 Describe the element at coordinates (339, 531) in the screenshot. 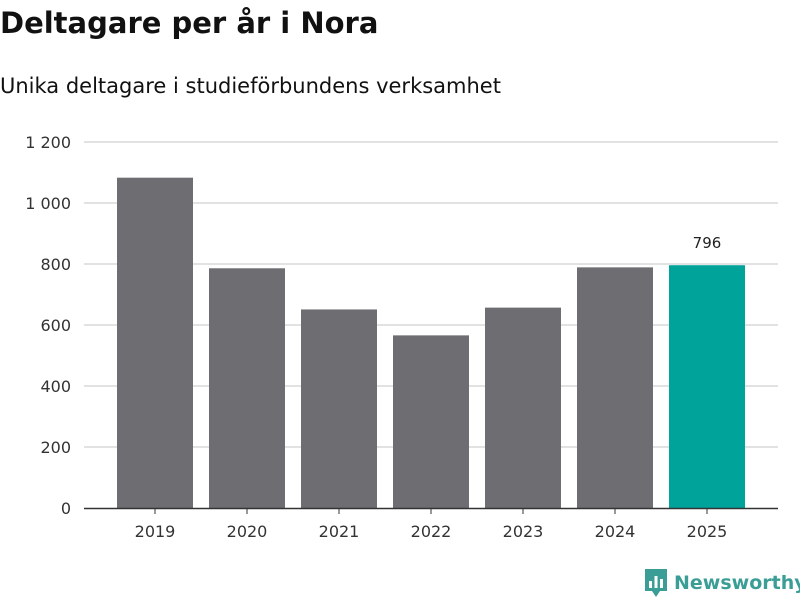

I see `x-tick-label-2021: 2021` at that location.